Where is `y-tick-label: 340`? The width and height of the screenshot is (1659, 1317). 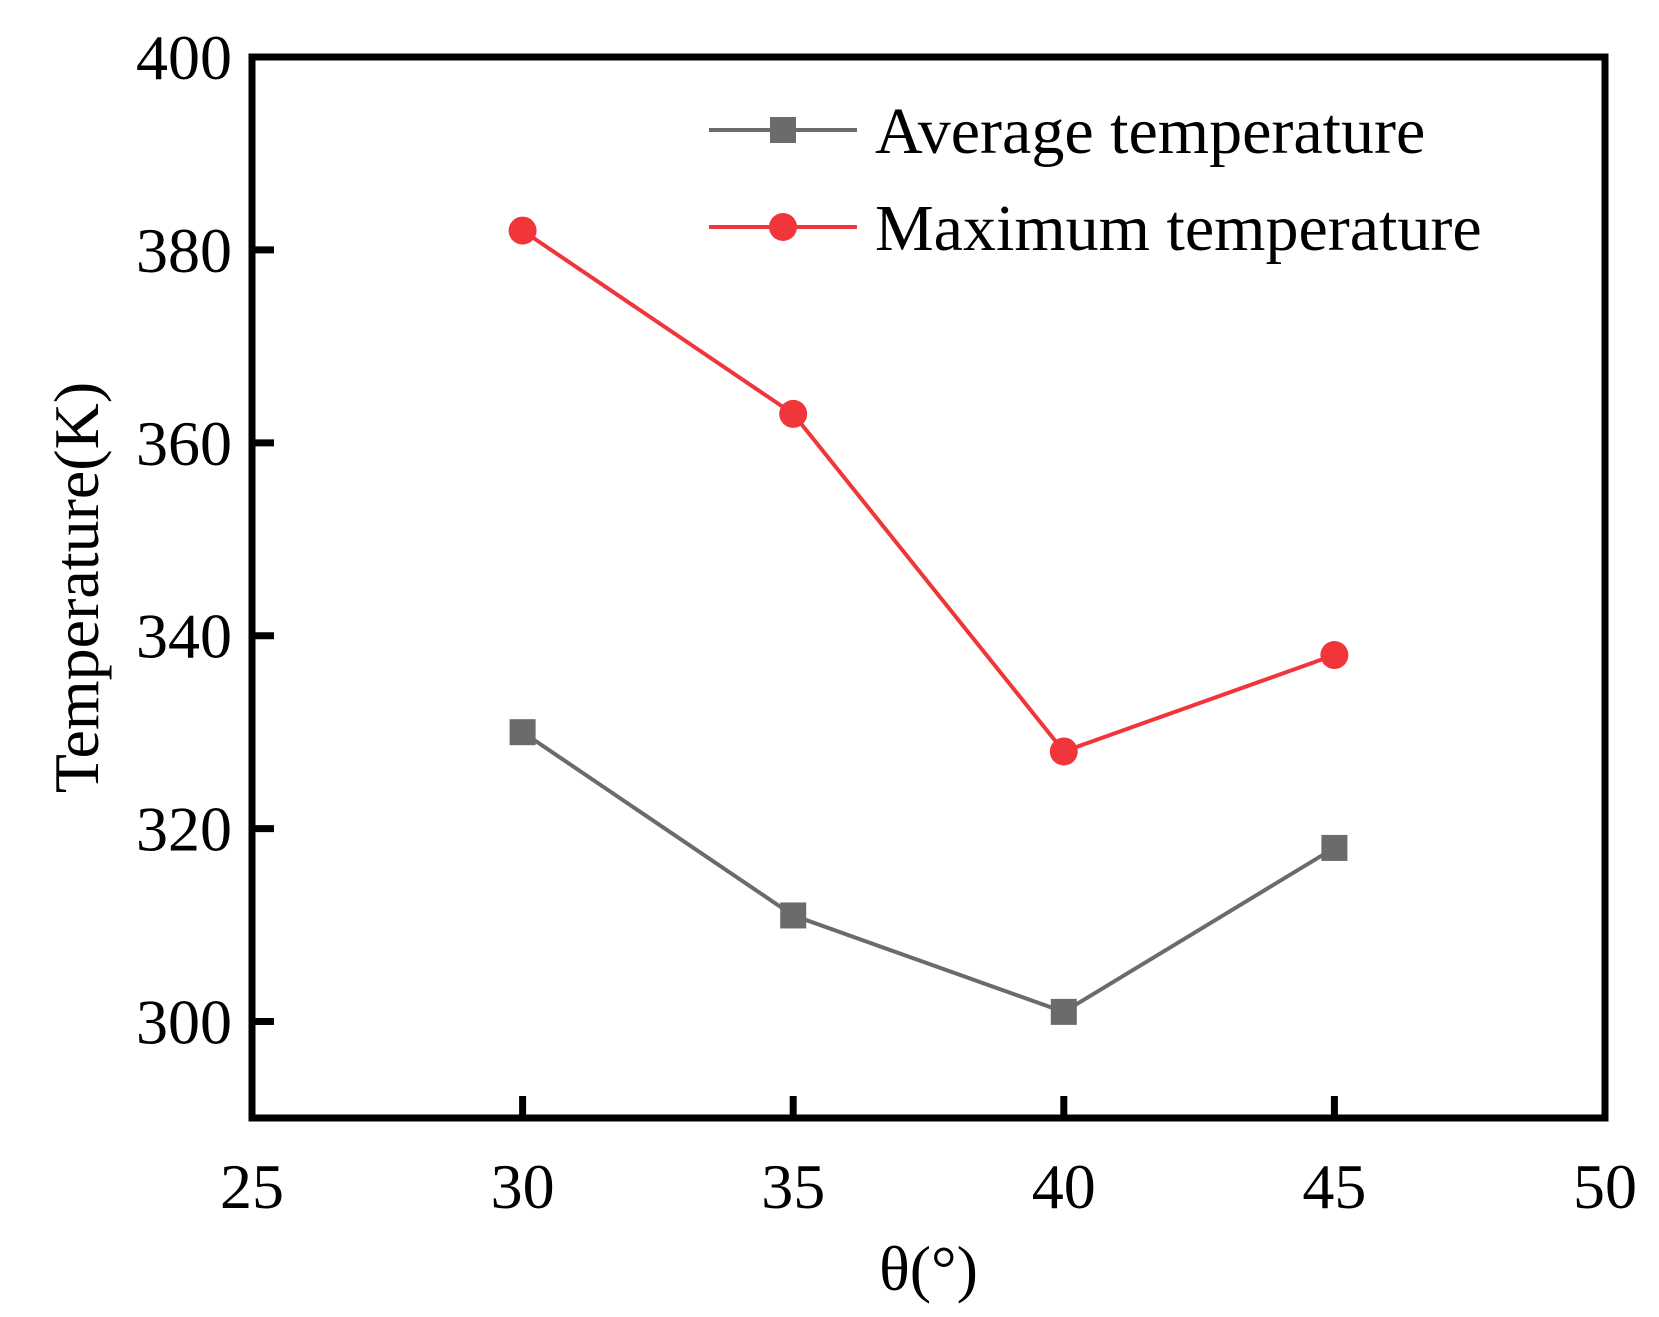 y-tick-label: 340 is located at coordinates (184, 636).